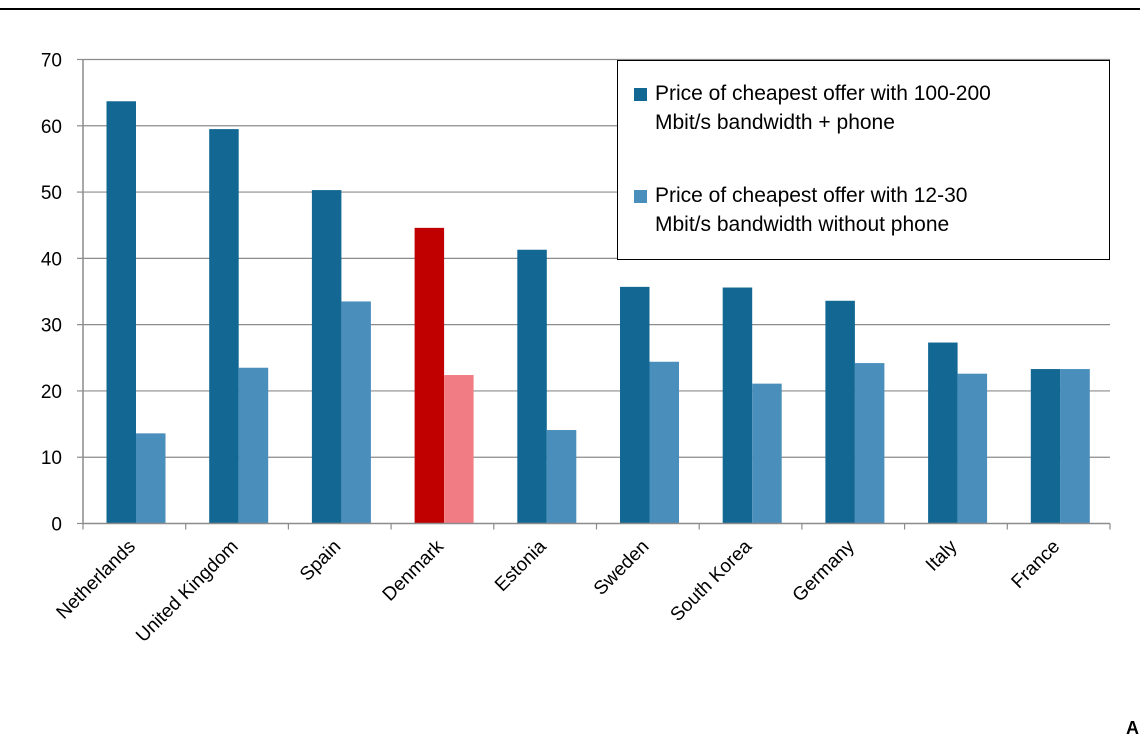 The image size is (1140, 739). What do you see at coordinates (51, 61) in the screenshot?
I see `y-tick-label-70: 70` at bounding box center [51, 61].